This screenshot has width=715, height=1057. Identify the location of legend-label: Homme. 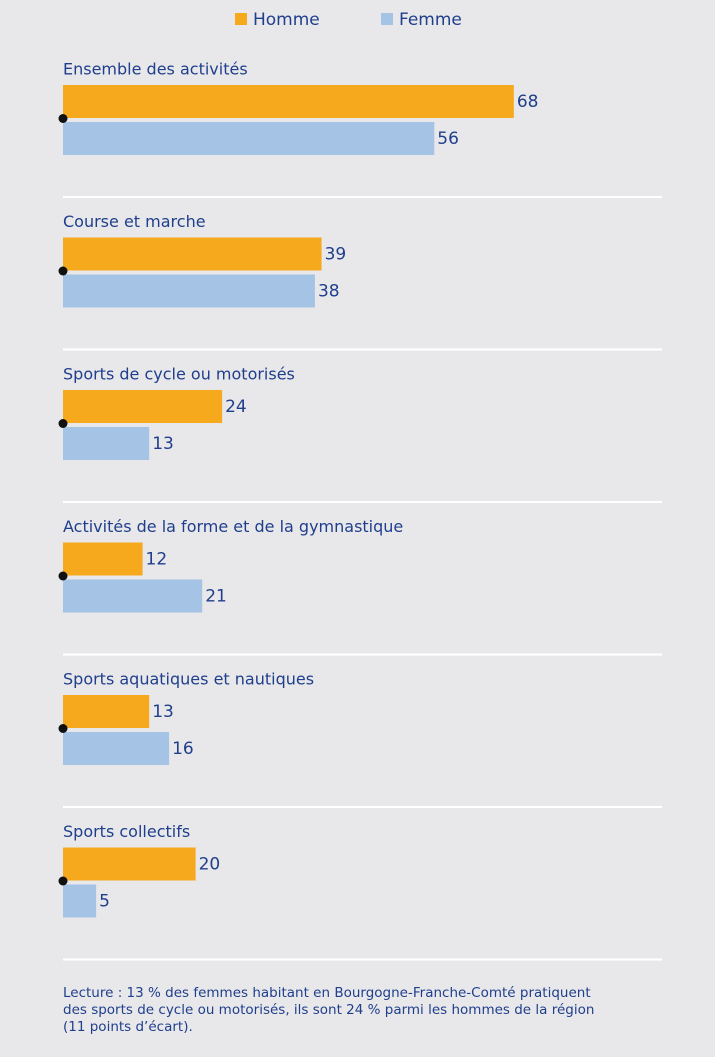
(286, 20).